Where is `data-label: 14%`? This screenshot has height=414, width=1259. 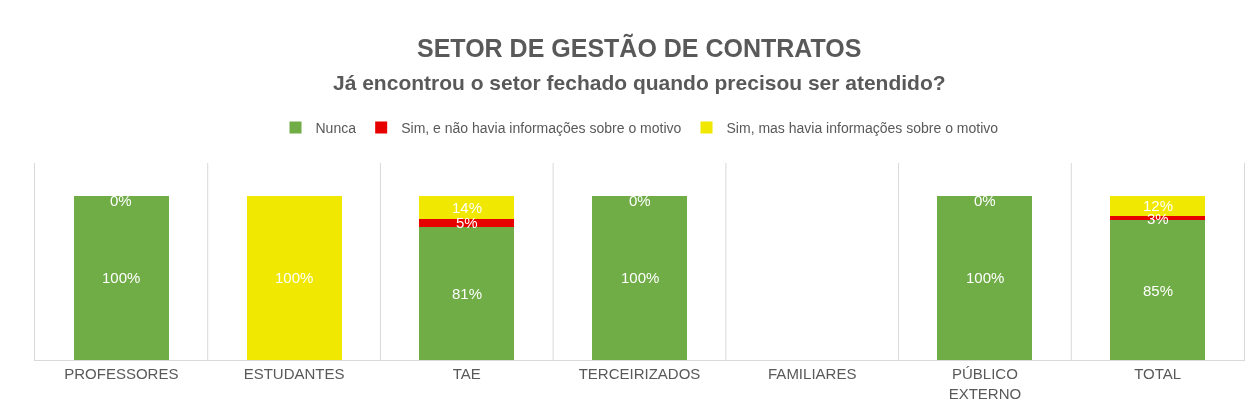
data-label: 14% is located at coordinates (467, 207).